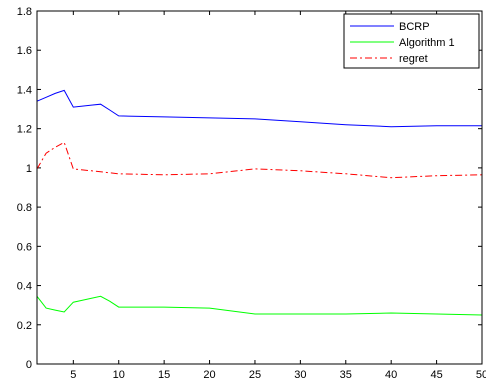 The height and width of the screenshot is (384, 486). What do you see at coordinates (24, 51) in the screenshot?
I see `y-tick-label: 1.6` at bounding box center [24, 51].